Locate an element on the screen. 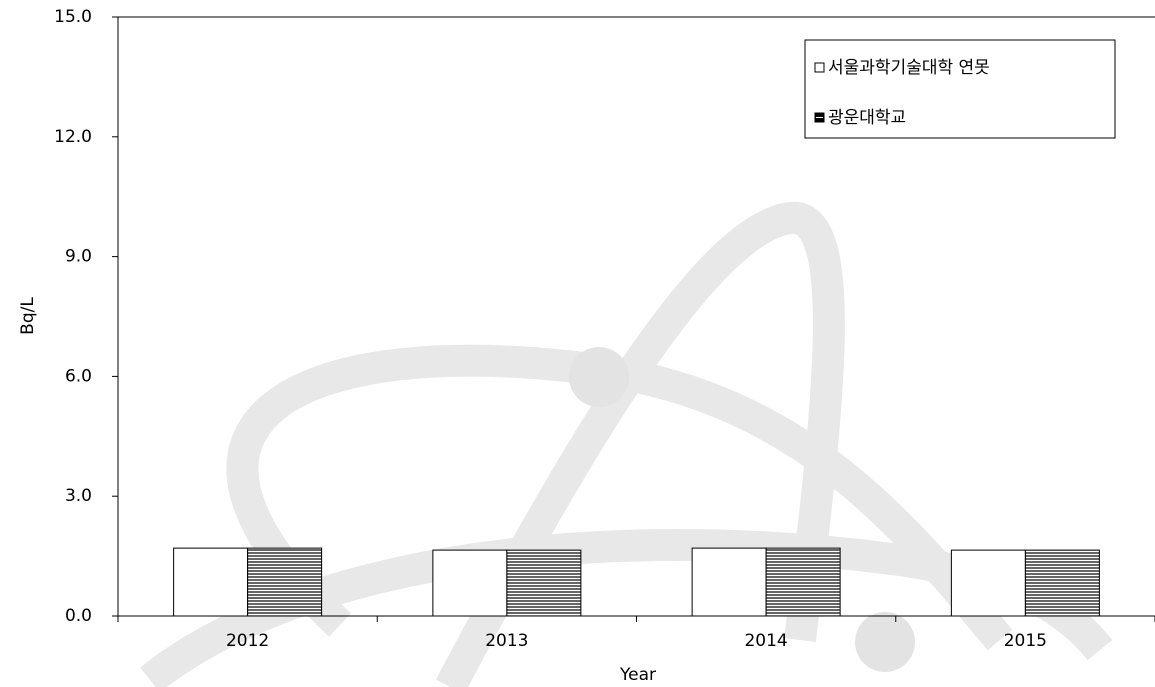 This screenshot has width=1155, height=687. legend-label: 서울과학기술대학 연못 is located at coordinates (909, 68).